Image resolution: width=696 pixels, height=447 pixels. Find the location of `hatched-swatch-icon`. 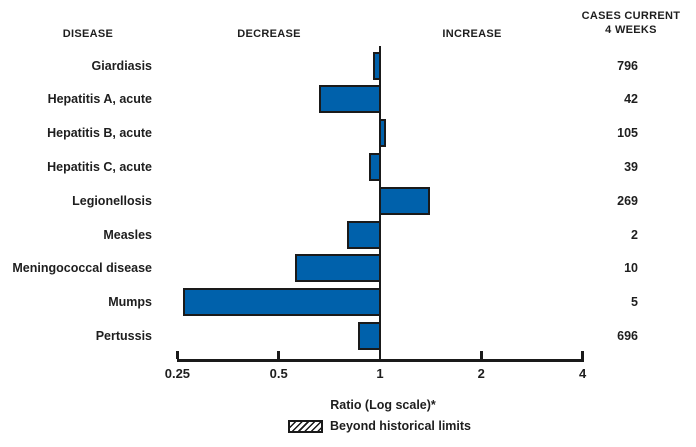

hatched-swatch-icon is located at coordinates (305, 426).